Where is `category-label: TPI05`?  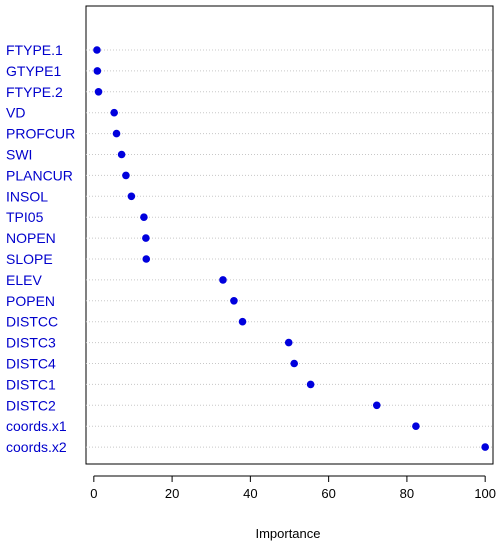
category-label: TPI05 is located at coordinates (25, 217).